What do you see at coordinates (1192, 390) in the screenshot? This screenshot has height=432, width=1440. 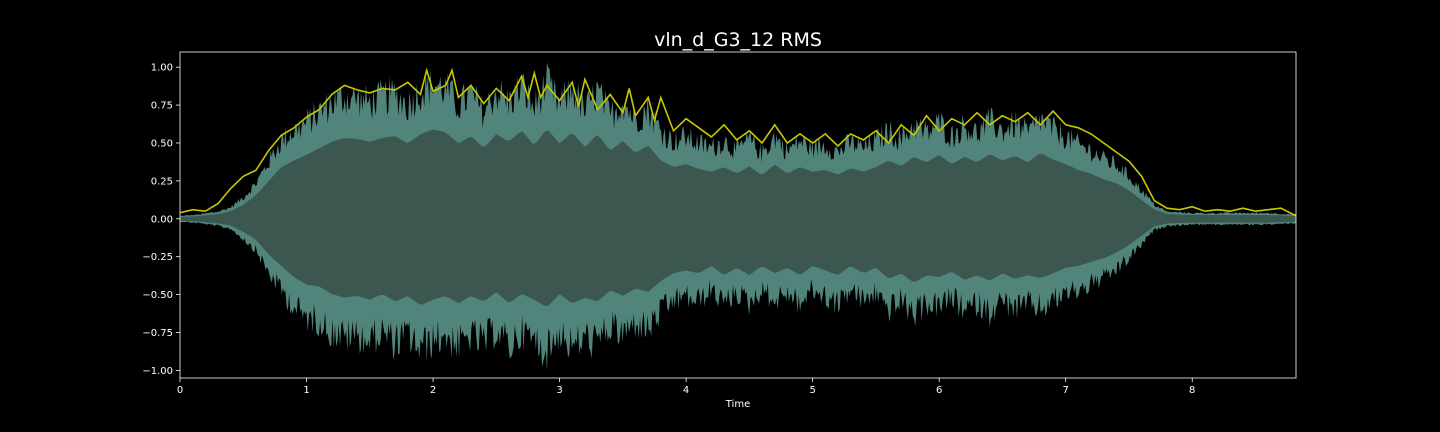 I see `x-tick-label: 8` at bounding box center [1192, 390].